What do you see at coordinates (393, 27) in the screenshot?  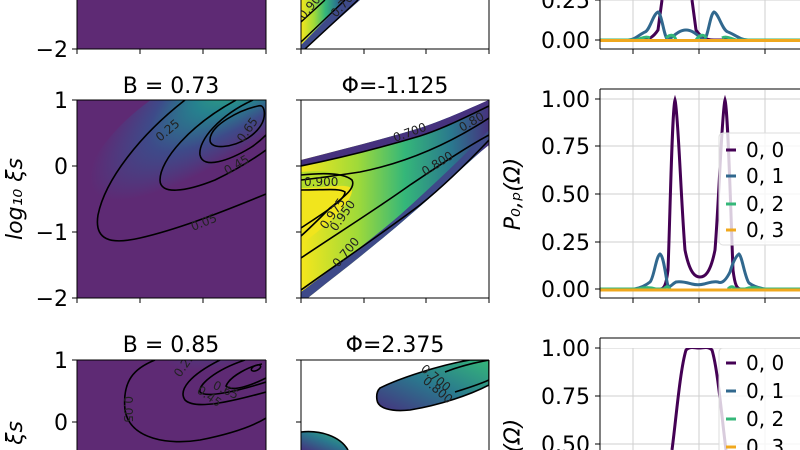 I see `panel-row0-phase: 0.900 0.700` at bounding box center [393, 27].